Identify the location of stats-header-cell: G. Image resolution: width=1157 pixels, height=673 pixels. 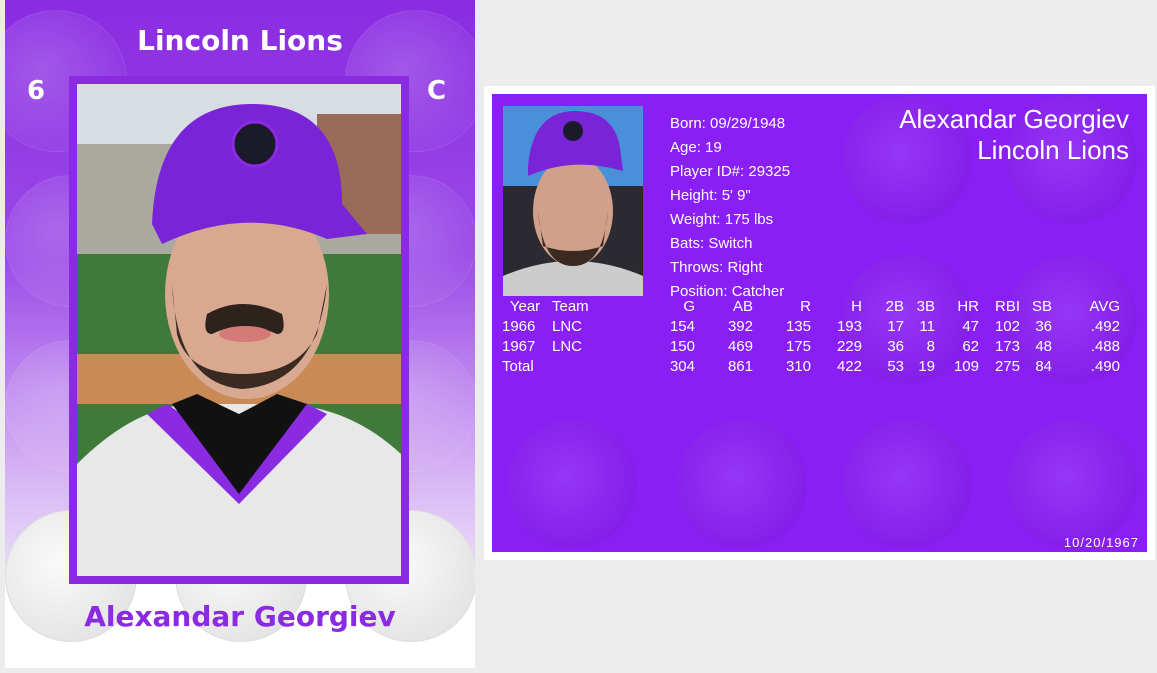
(689, 306).